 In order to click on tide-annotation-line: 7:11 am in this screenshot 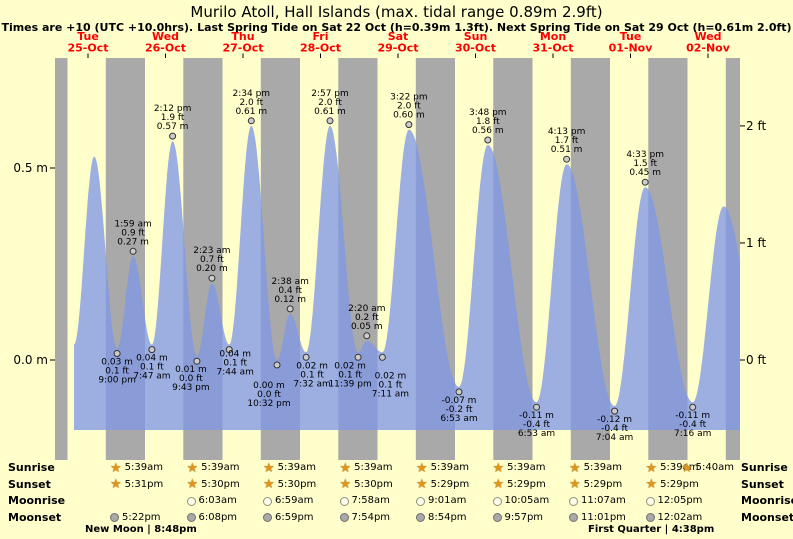, I will do `click(390, 394)`.